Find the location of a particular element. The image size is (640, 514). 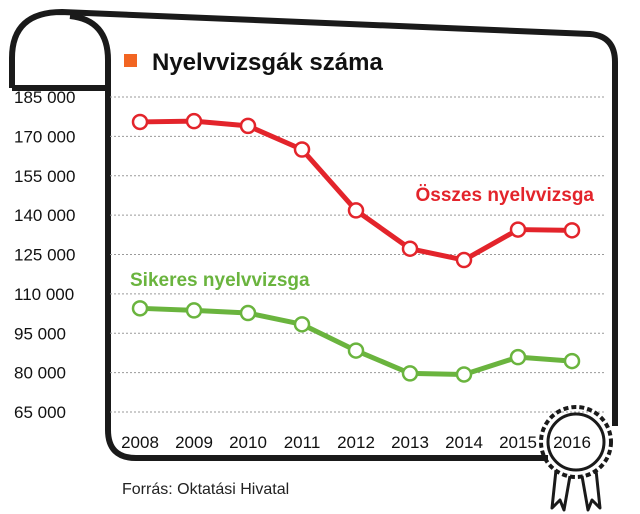

y-tick-label: 95 000 is located at coordinates (40, 333).